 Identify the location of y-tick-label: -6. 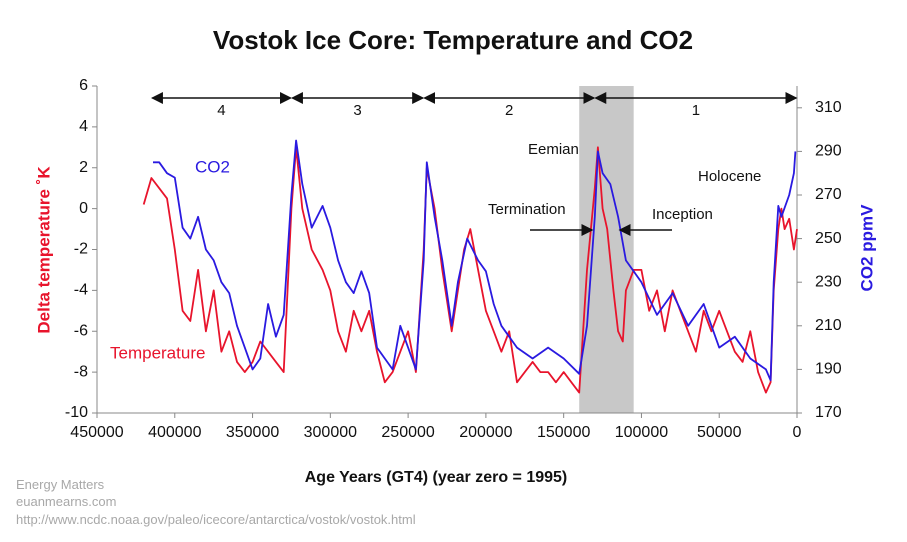
(81, 330).